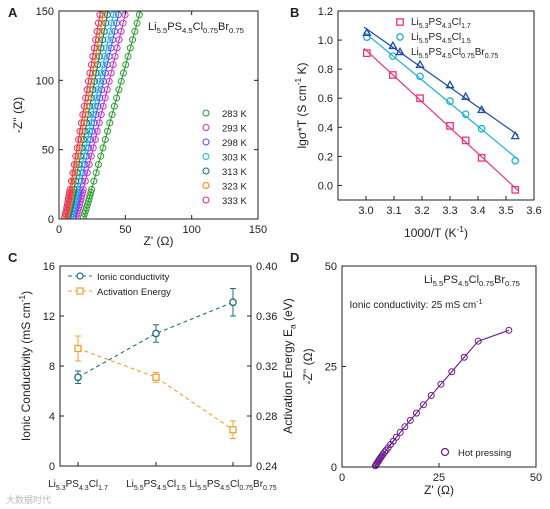 Image resolution: width=550 pixels, height=509 pixels. I want to click on legend-label: Hot pressing, so click(484, 453).